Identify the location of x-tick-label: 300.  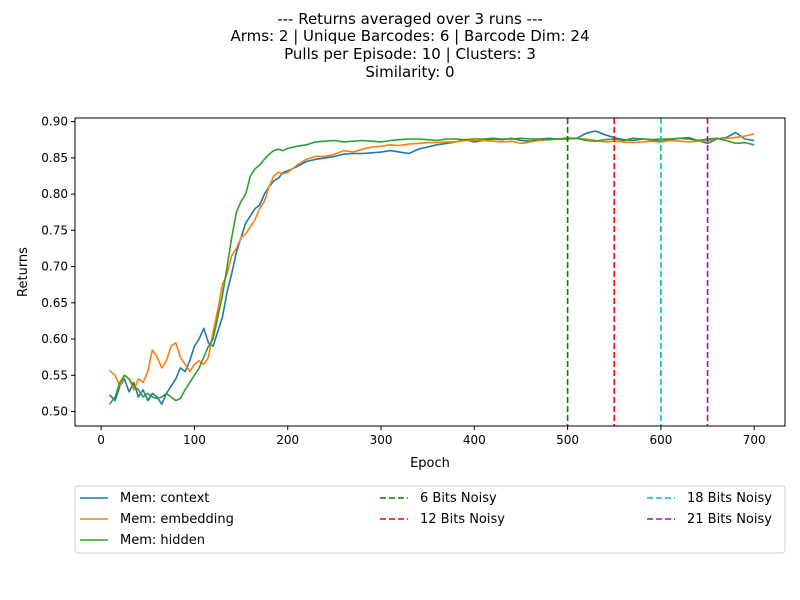
(381, 440).